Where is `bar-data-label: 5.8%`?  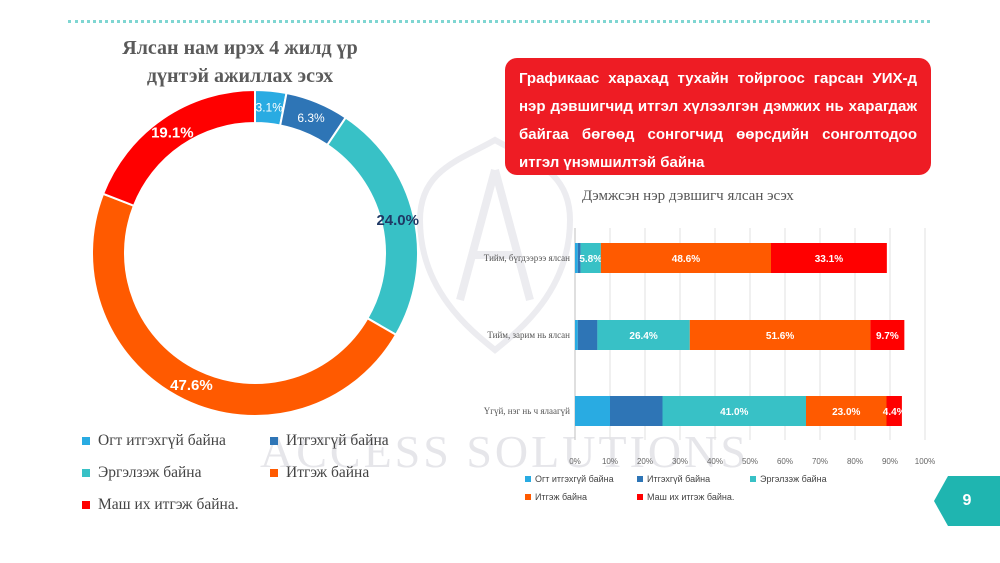
bar-data-label: 5.8% is located at coordinates (590, 259).